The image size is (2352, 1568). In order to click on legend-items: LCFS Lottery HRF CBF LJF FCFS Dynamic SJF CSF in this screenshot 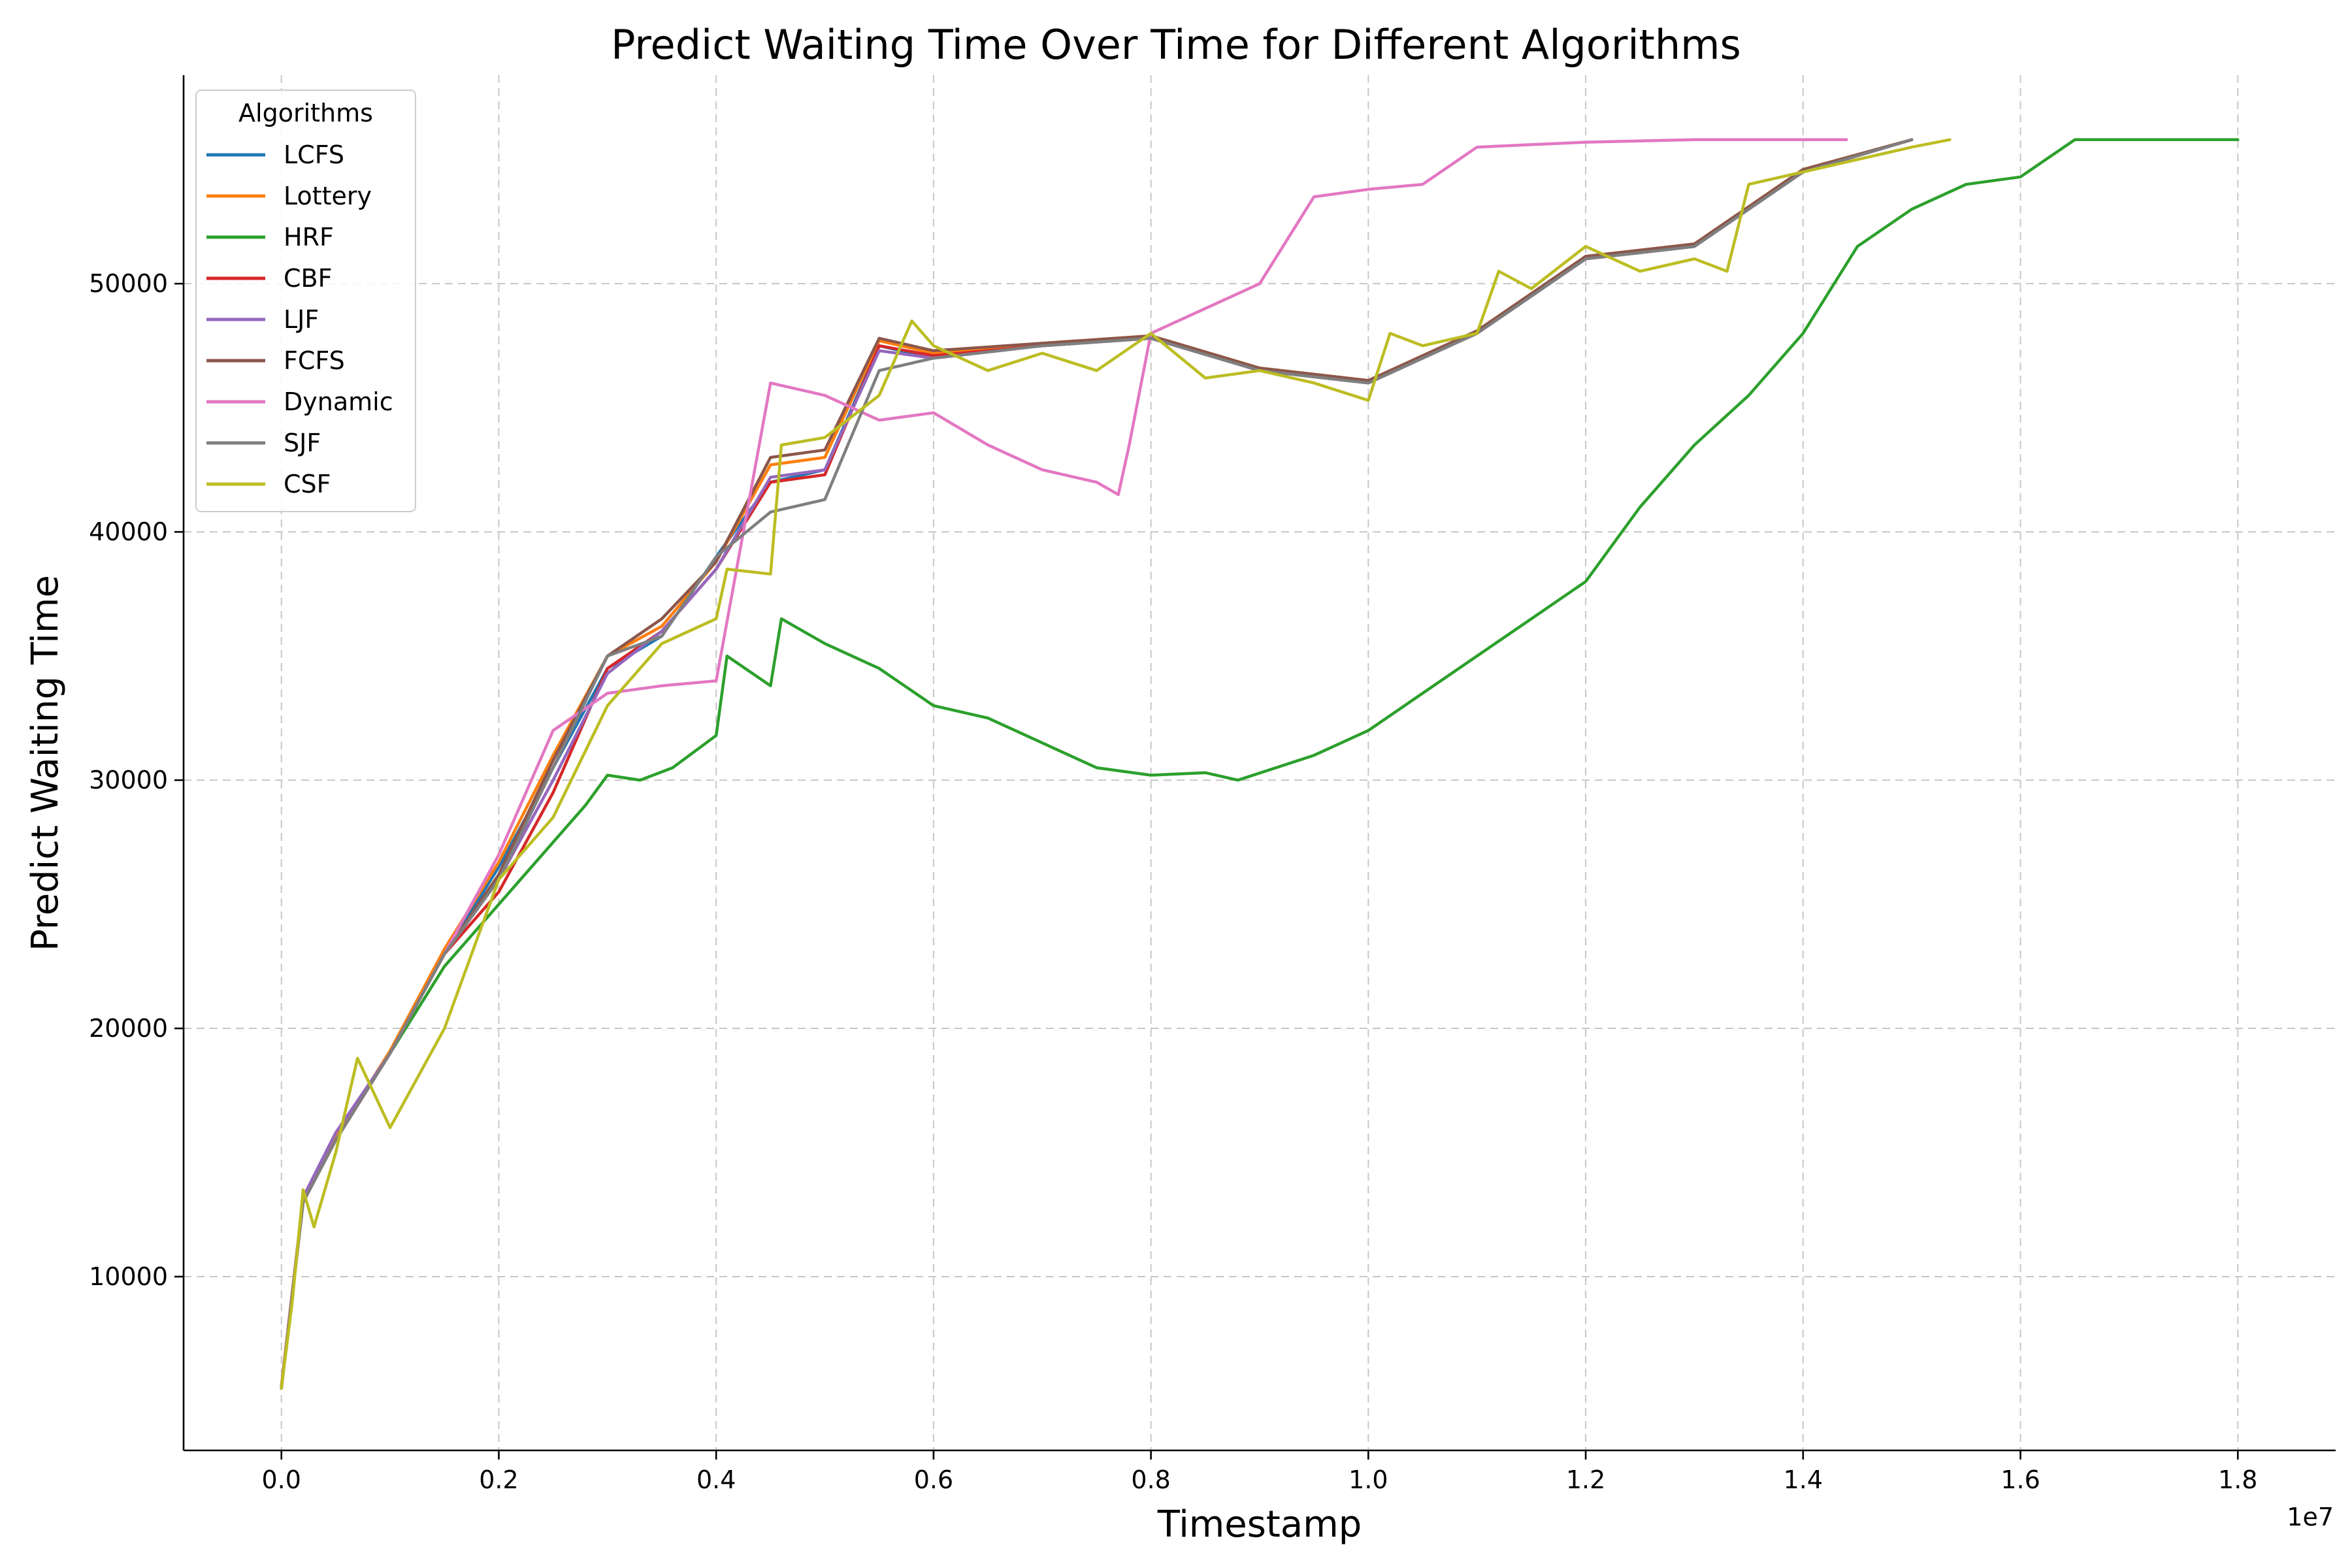, I will do `click(299, 319)`.